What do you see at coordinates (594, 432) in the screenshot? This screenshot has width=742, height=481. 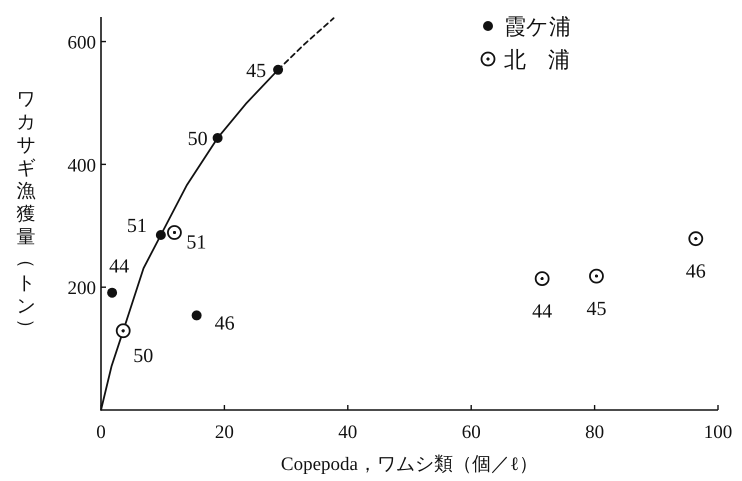 I see `x-tick-label: 80` at bounding box center [594, 432].